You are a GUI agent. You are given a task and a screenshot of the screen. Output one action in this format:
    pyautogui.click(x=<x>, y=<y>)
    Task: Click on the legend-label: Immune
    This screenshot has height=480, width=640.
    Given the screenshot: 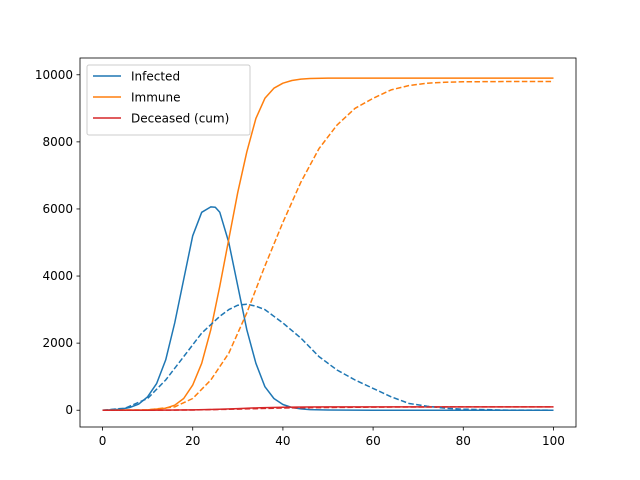 What is the action you would take?
    pyautogui.click(x=156, y=98)
    